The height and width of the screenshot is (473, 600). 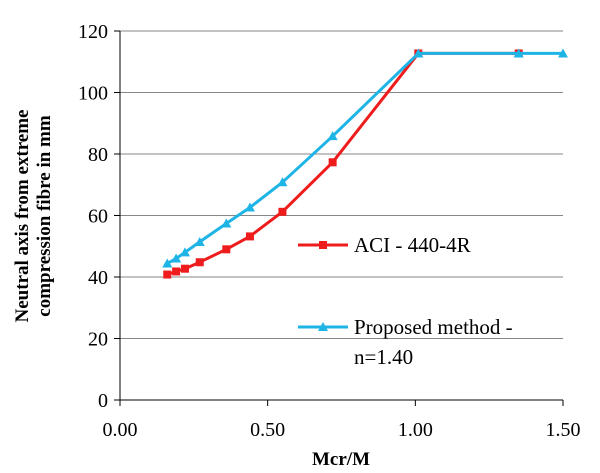 I want to click on y-tick-label: 80, so click(x=98, y=155).